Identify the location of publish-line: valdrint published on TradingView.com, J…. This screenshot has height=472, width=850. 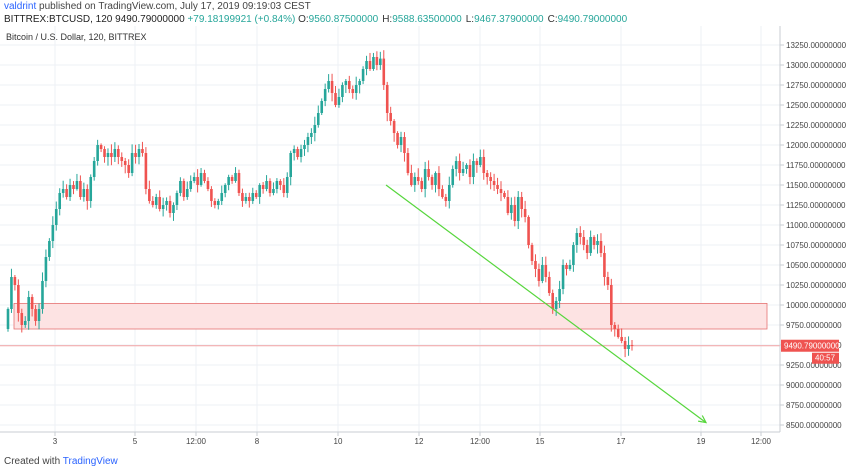
(157, 6).